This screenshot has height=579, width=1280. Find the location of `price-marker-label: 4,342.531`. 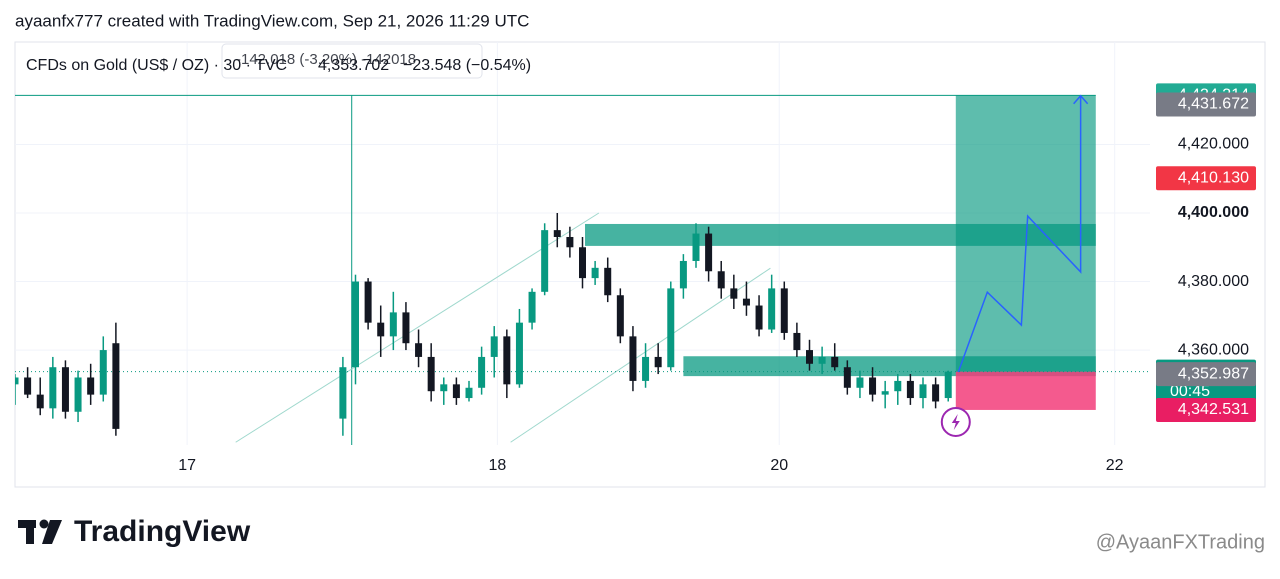

price-marker-label: 4,342.531 is located at coordinates (1213, 409).